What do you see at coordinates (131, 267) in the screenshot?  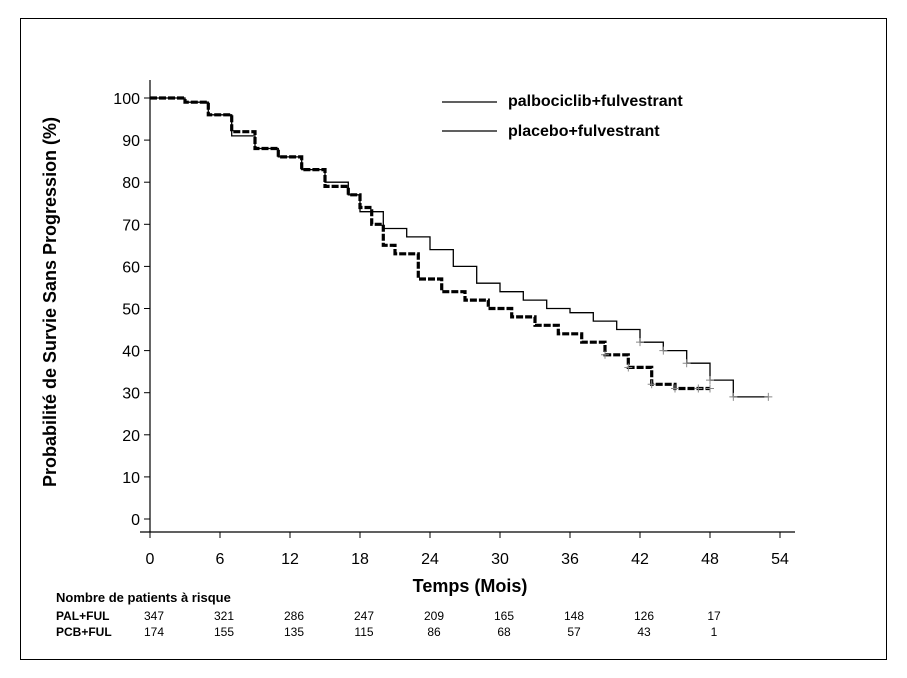 I see `y-tick-label: 60` at bounding box center [131, 267].